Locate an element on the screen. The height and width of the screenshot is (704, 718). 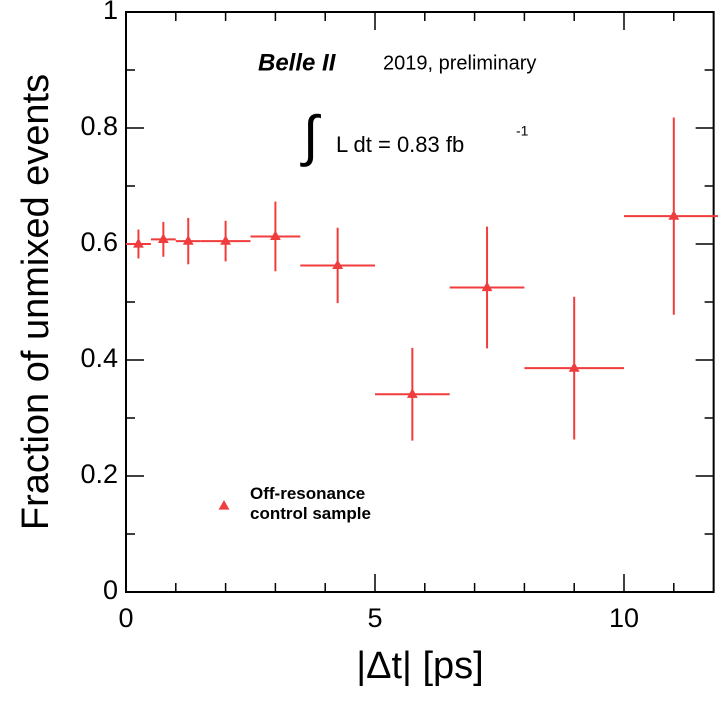
x-tick-label: 10 is located at coordinates (624, 618).